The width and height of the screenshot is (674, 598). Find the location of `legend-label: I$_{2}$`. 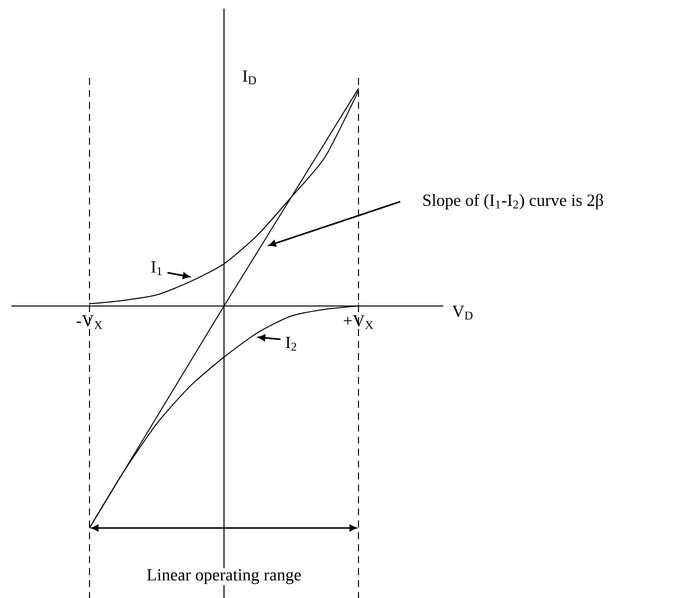

legend-label: I$_{2}$ is located at coordinates (291, 343).